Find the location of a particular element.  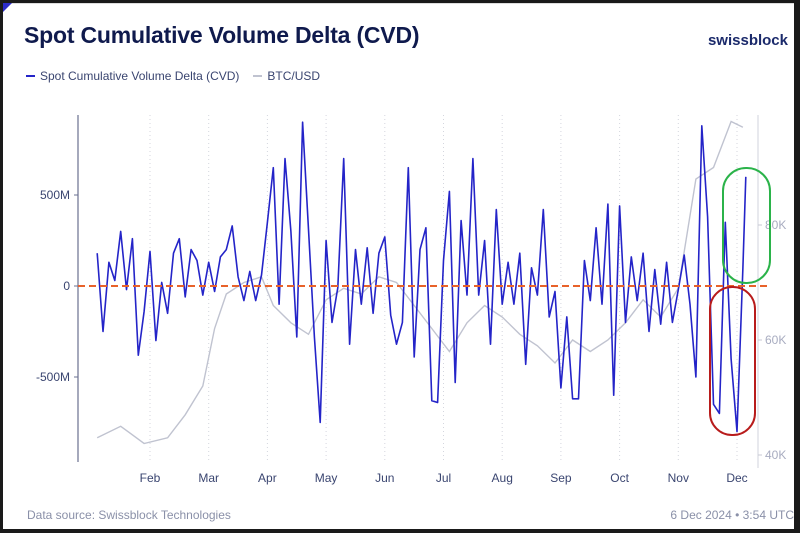

x-tick-label: Jun is located at coordinates (384, 478).